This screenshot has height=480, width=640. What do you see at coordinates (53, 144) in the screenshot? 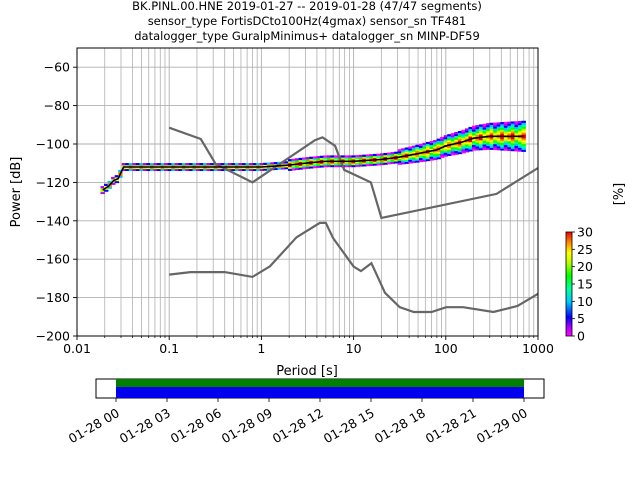
I see `y-tick-label: −100` at bounding box center [53, 144].